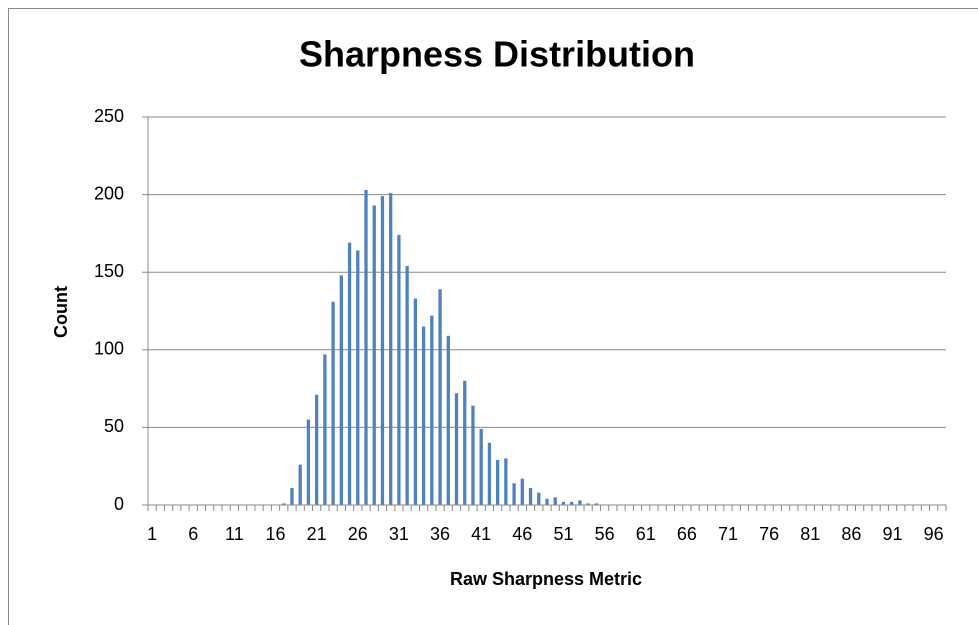 The width and height of the screenshot is (978, 625). What do you see at coordinates (275, 534) in the screenshot?
I see `x-tick-label: 16` at bounding box center [275, 534].